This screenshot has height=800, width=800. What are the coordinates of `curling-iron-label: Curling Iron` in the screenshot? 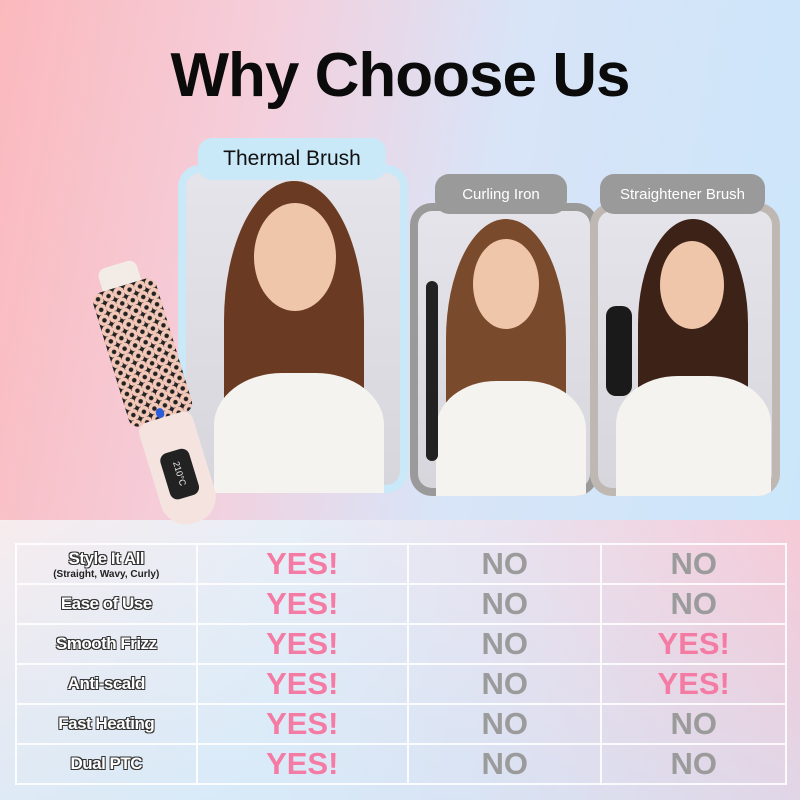 It's located at (501, 194).